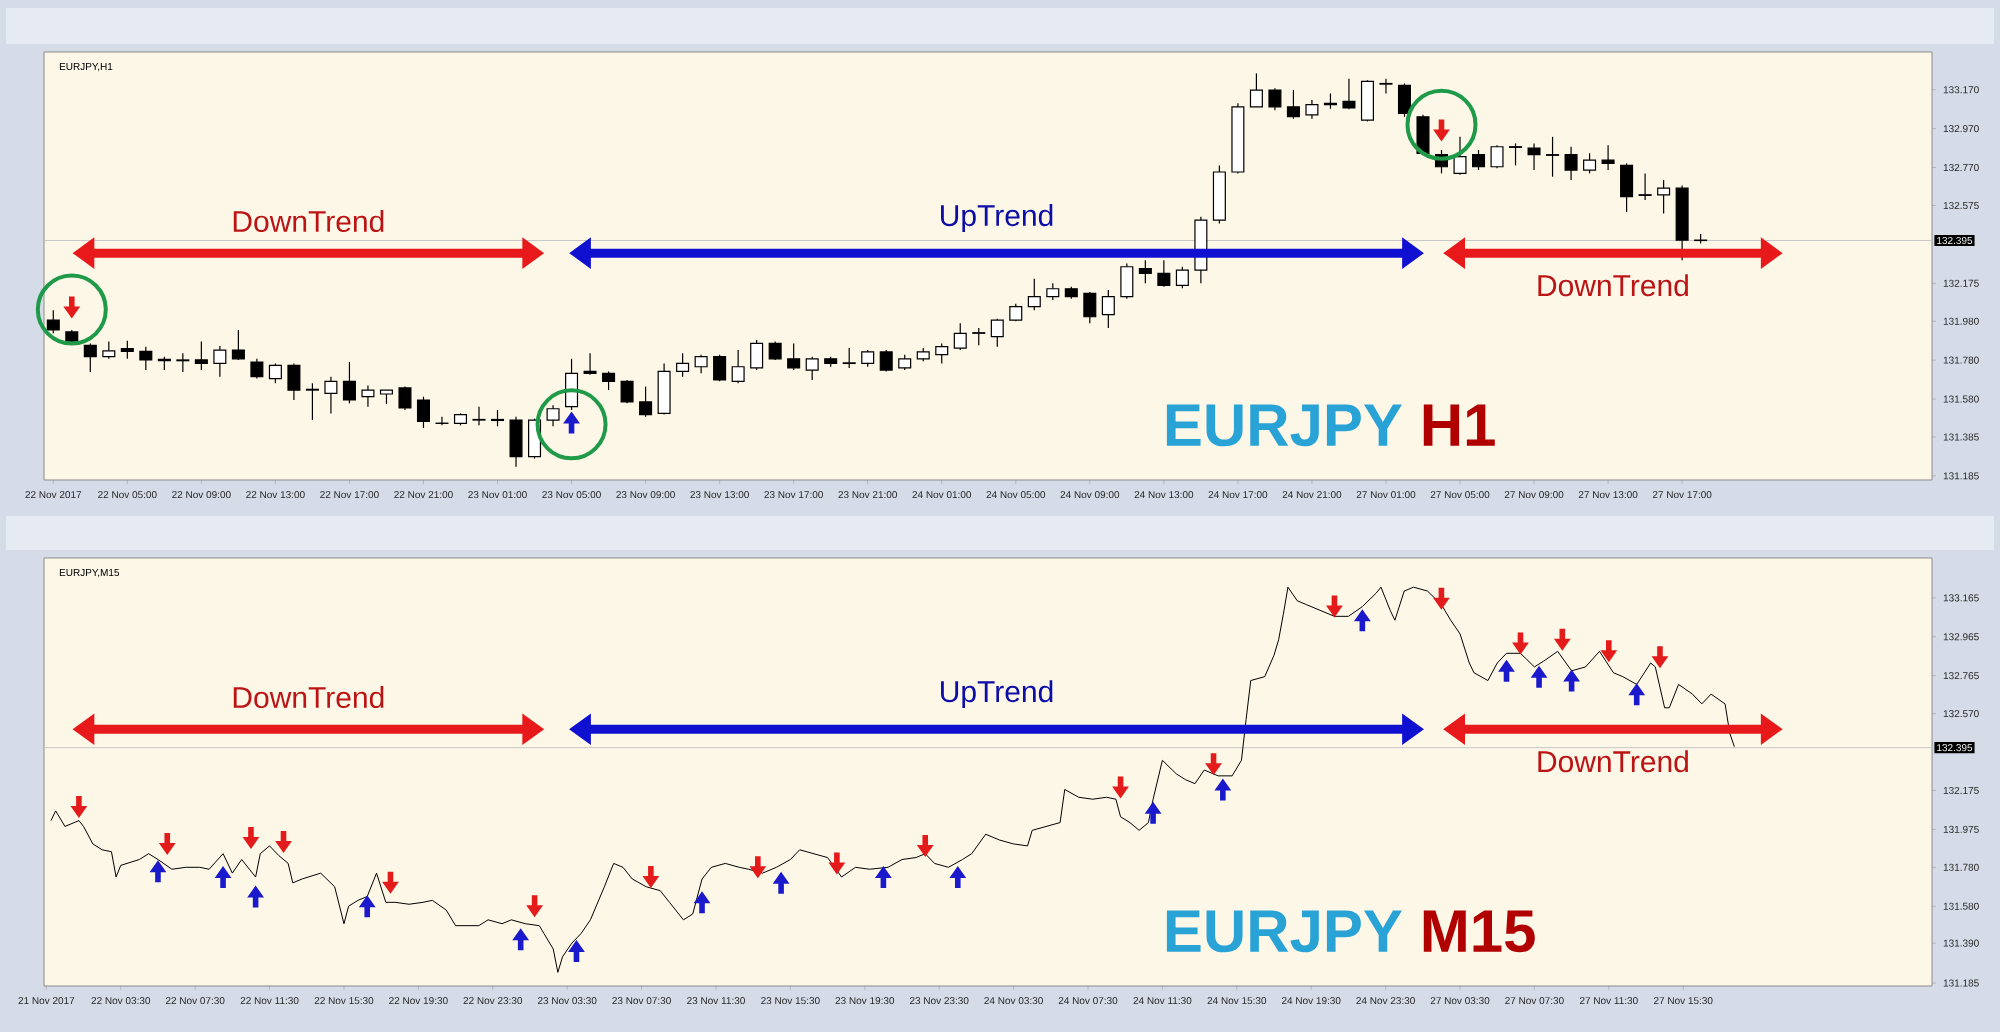 The image size is (2000, 1032). Describe the element at coordinates (1479, 931) in the screenshot. I see `annotation: M15` at that location.